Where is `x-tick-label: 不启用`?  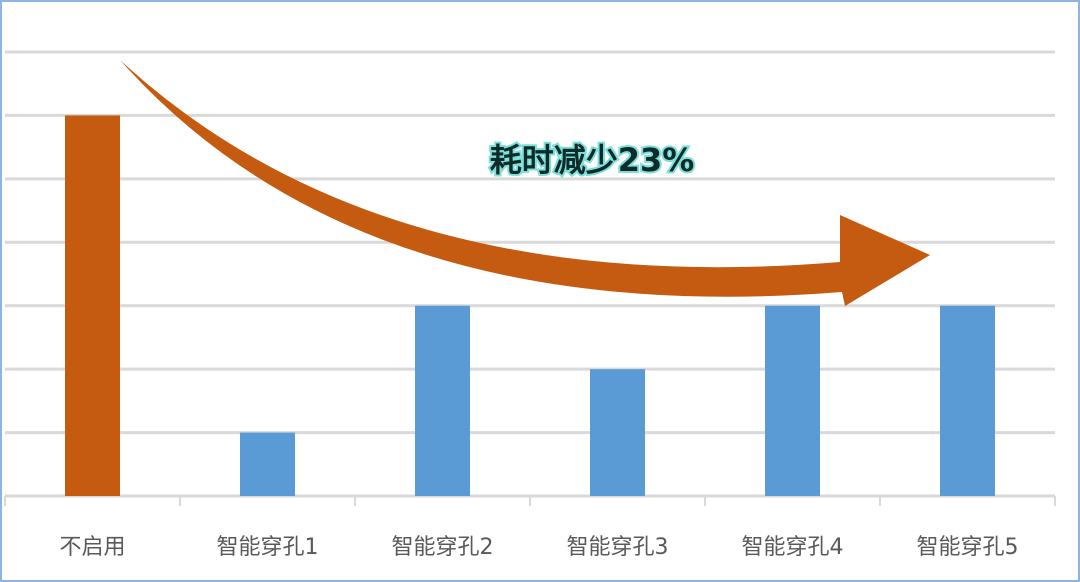 x-tick-label: 不启用 is located at coordinates (92, 547).